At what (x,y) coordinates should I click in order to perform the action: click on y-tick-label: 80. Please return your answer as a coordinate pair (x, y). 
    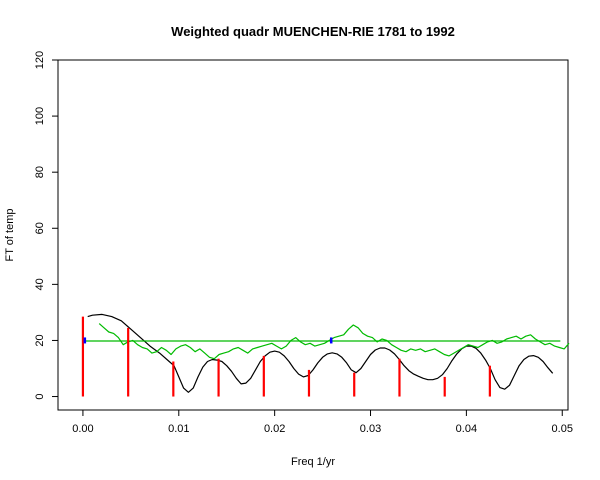
    Looking at the image, I should click on (40, 172).